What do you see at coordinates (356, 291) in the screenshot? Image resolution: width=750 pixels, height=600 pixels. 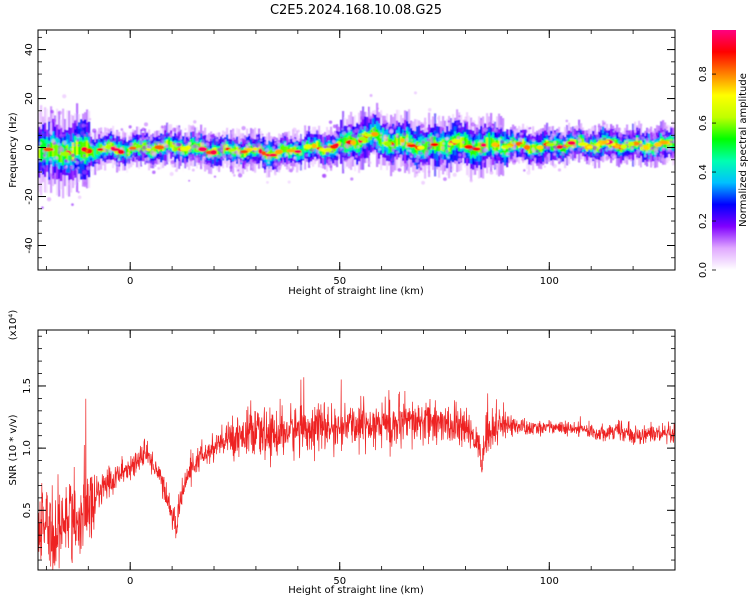 I see `spectrogram-x-label: Height of straight line (km)` at bounding box center [356, 291].